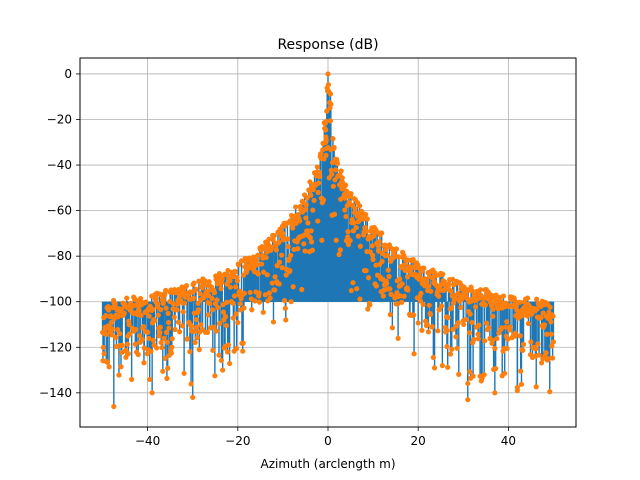 The height and width of the screenshot is (480, 640). Describe the element at coordinates (55, 302) in the screenshot. I see `y-tick-label: −100` at that location.